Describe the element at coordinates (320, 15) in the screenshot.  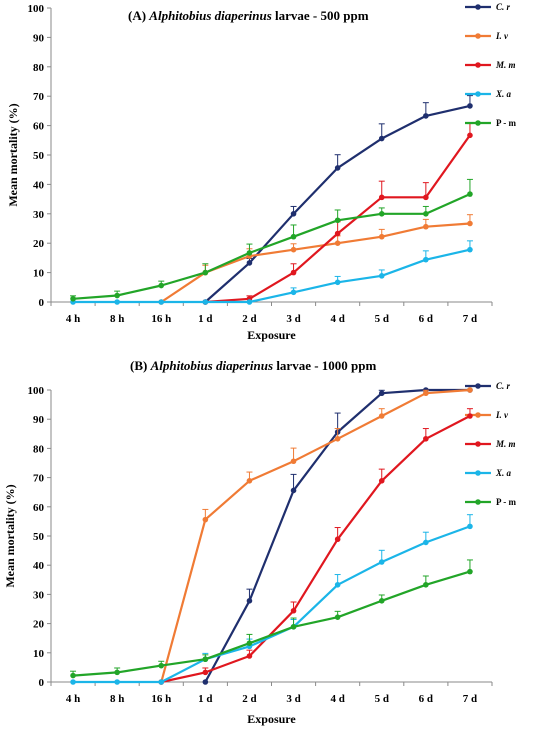
I see `title-suffix: larvae - 500 ppm` at that location.